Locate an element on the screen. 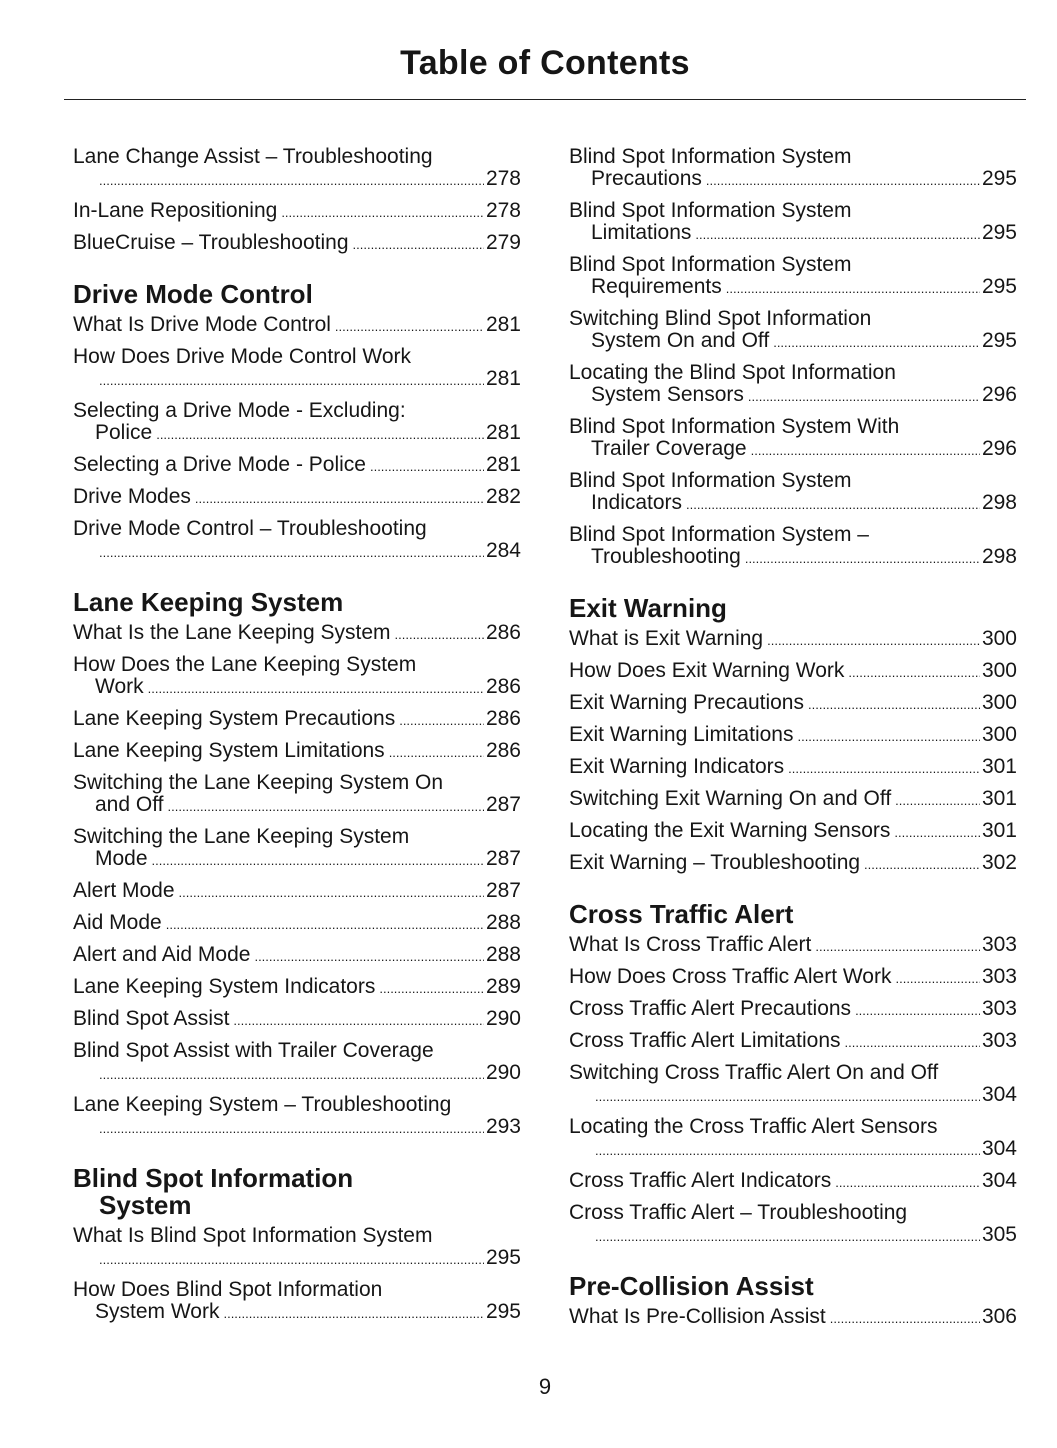 This screenshot has height=1448, width=1057. toc-entry: Locating the Exit Warning Sensors 301 is located at coordinates (793, 832).